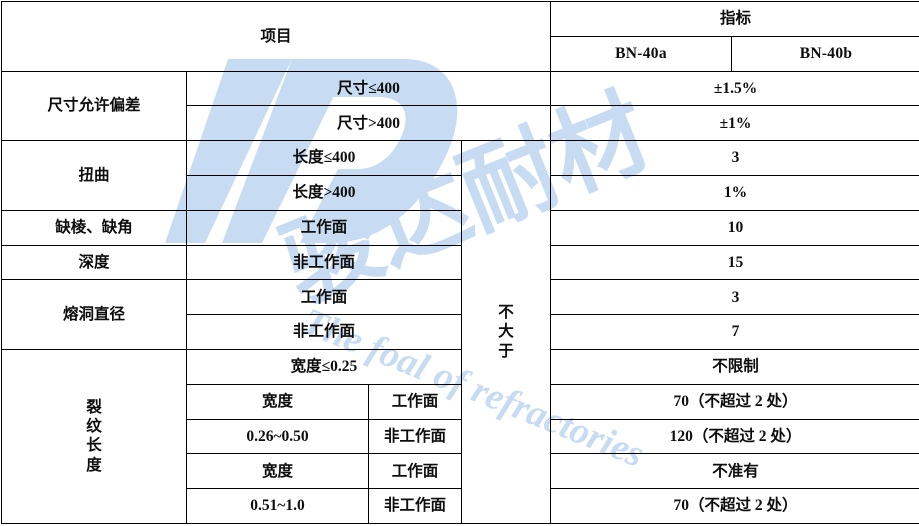 This screenshot has width=919, height=526. What do you see at coordinates (324, 158) in the screenshot?
I see `cond-twist-le-400: 长度≤400` at bounding box center [324, 158].